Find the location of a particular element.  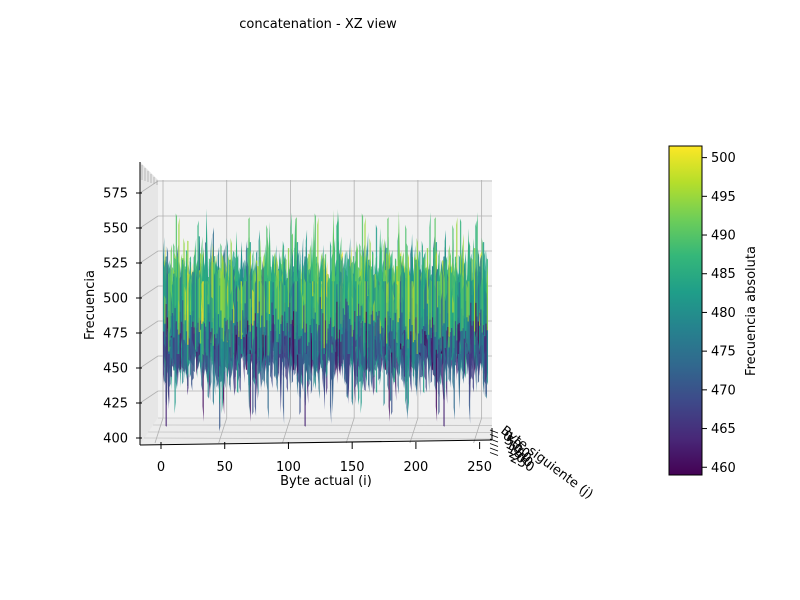

colorbar-tick-label: 480 is located at coordinates (723, 313).